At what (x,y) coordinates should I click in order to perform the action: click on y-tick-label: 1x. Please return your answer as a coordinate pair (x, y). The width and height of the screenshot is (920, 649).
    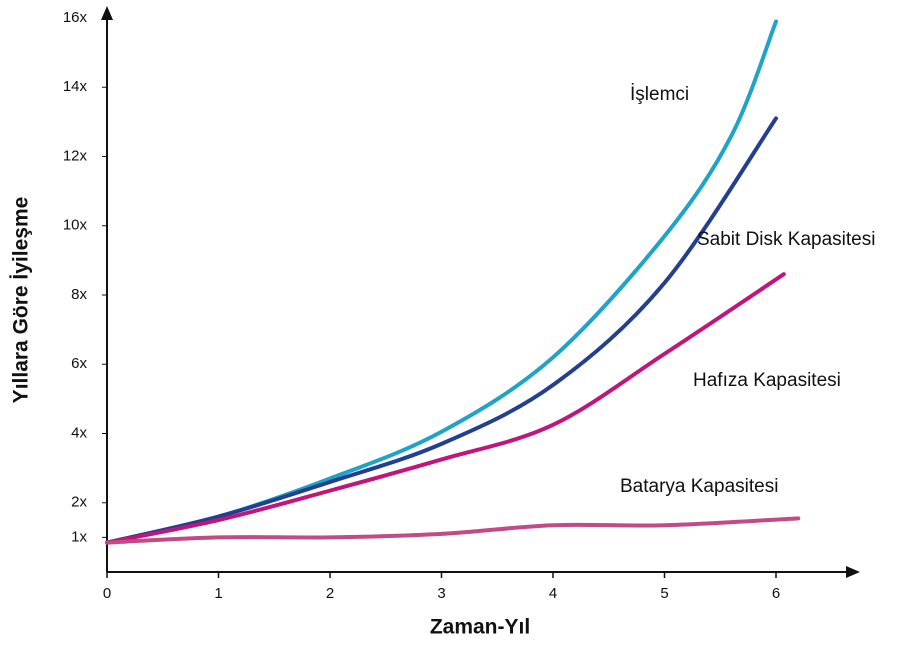
    Looking at the image, I should click on (79, 536).